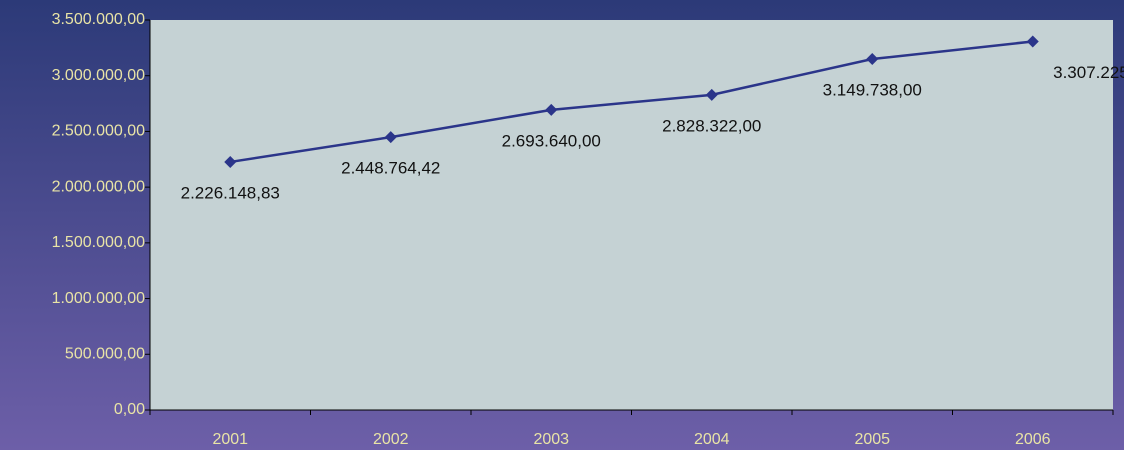 This screenshot has height=450, width=1124. I want to click on y-tick-label: 2.500.000,00, so click(99, 131).